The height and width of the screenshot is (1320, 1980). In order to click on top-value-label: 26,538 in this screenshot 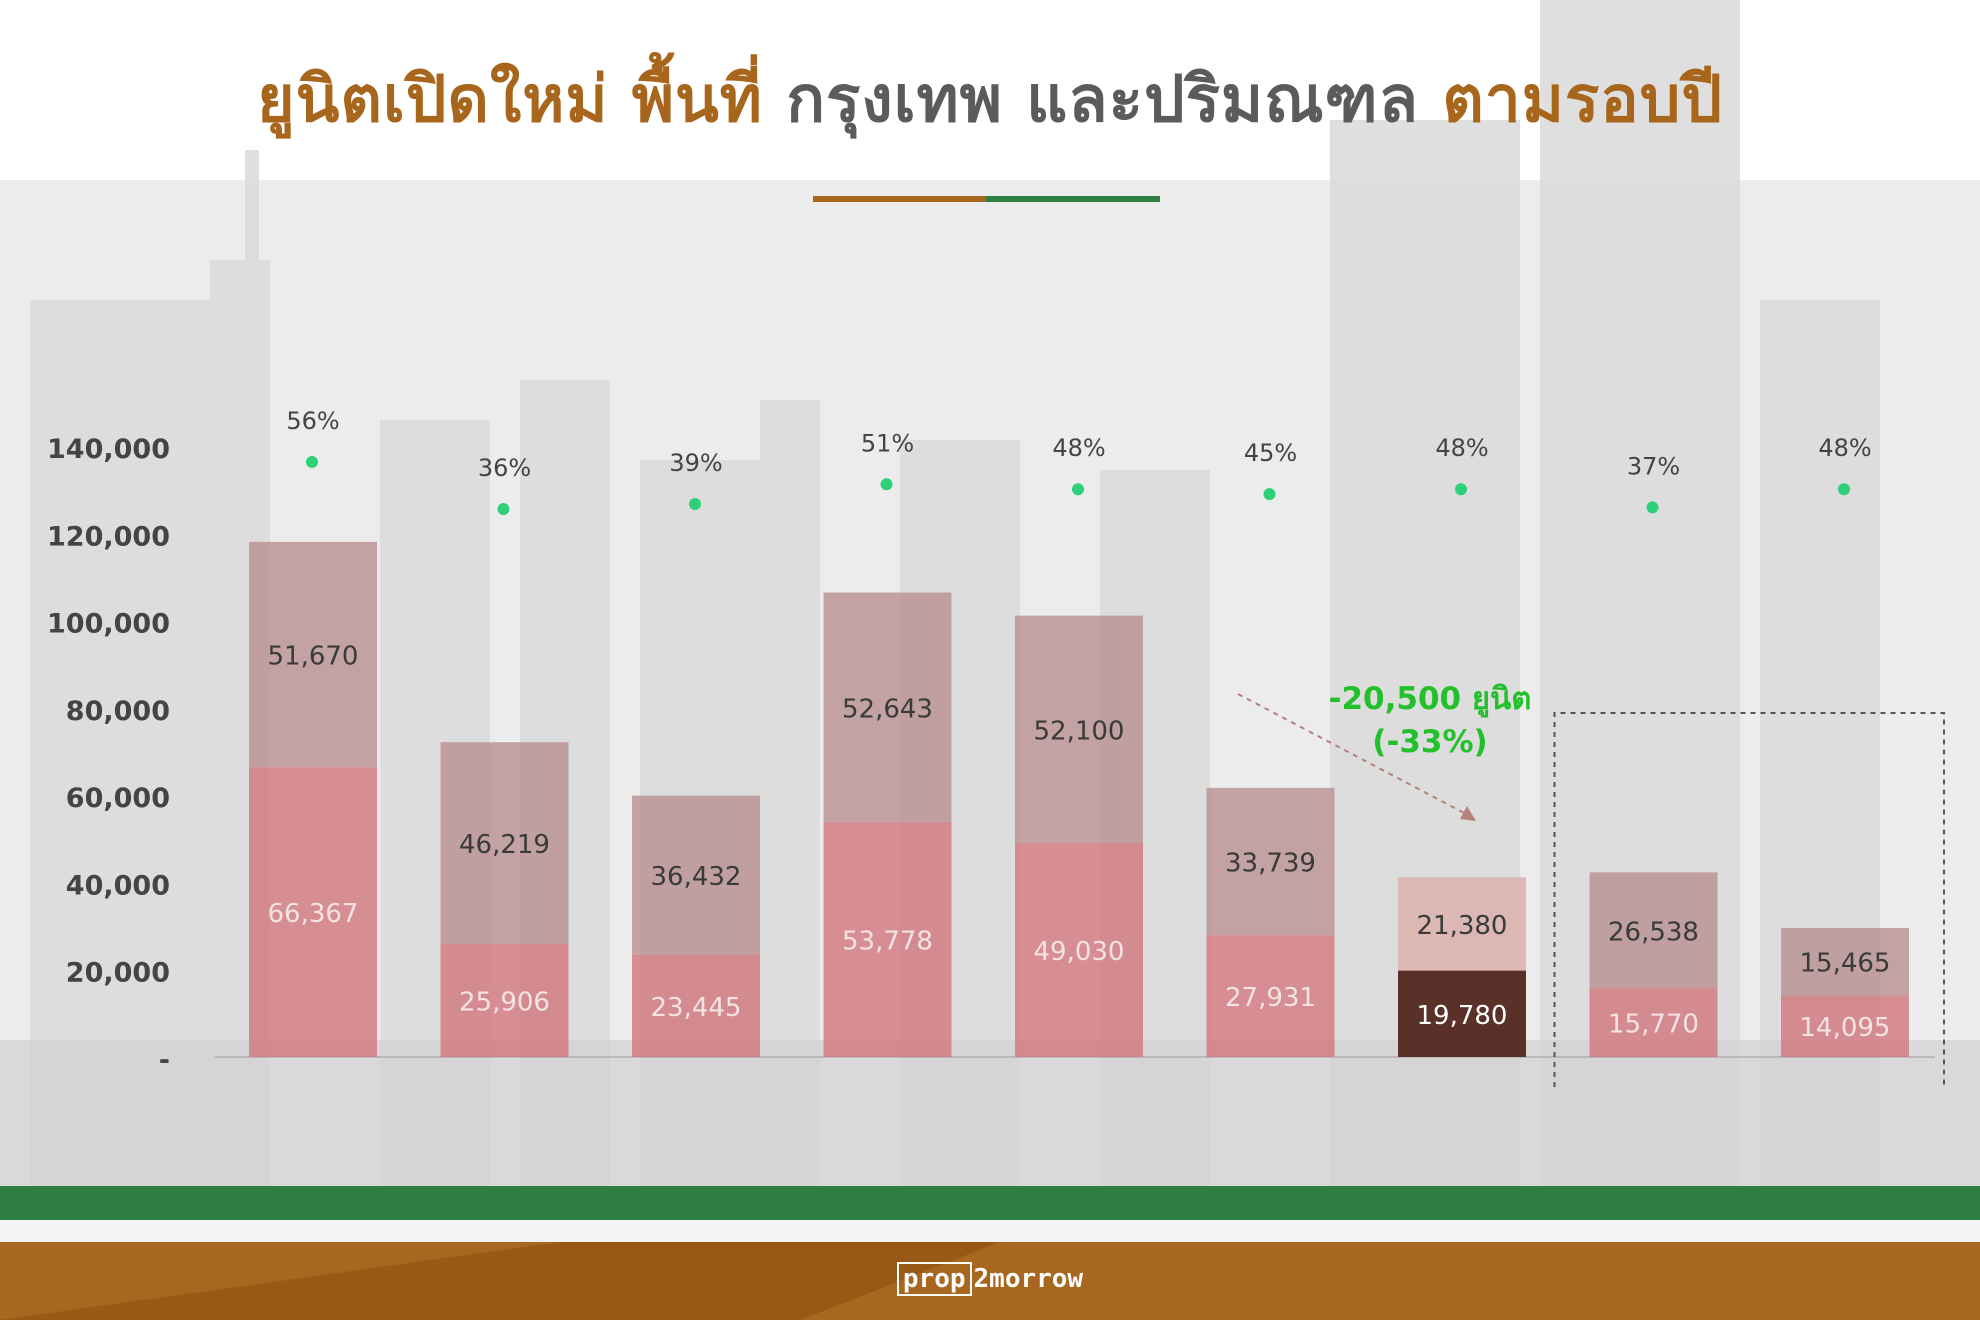, I will do `click(1653, 932)`.